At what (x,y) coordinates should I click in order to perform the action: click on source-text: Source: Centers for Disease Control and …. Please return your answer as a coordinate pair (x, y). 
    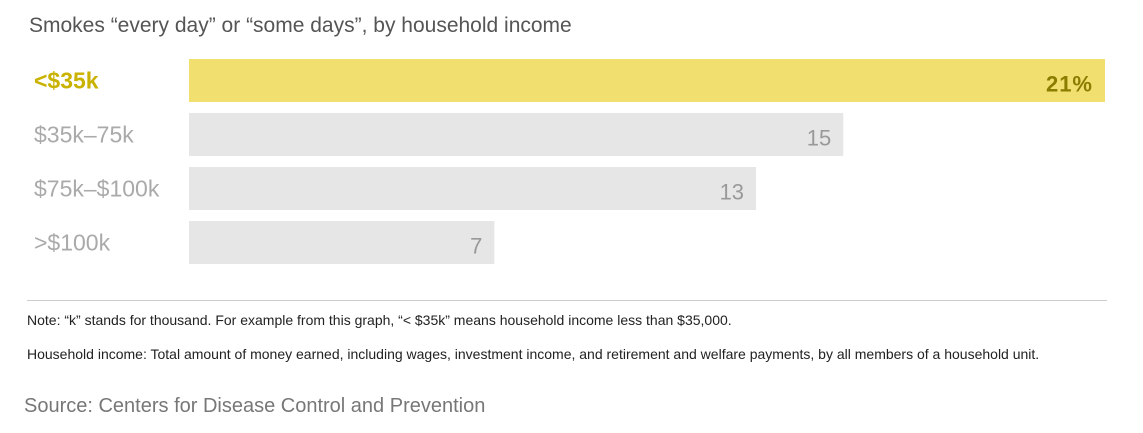
    Looking at the image, I should click on (255, 406).